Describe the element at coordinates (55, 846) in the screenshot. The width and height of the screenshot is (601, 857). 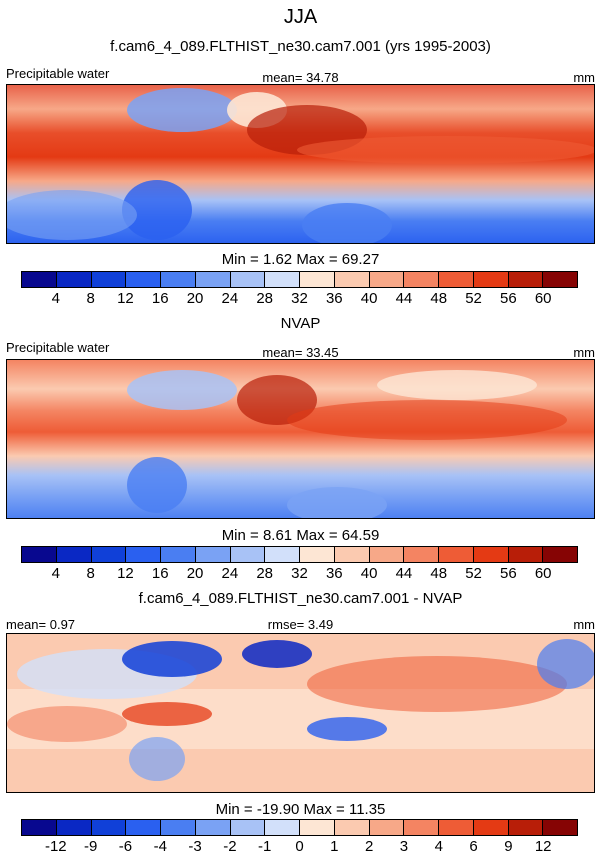
I see `colorbar-tick-label: -12` at that location.